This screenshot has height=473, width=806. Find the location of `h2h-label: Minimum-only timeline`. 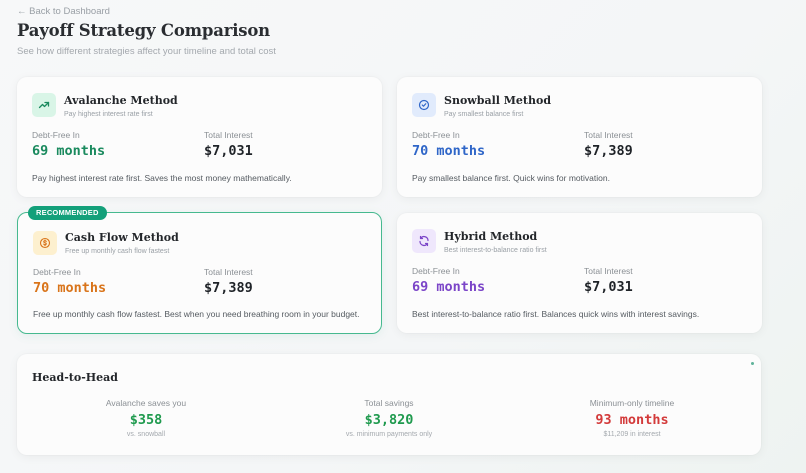

h2h-label: Minimum-only timeline is located at coordinates (632, 403).